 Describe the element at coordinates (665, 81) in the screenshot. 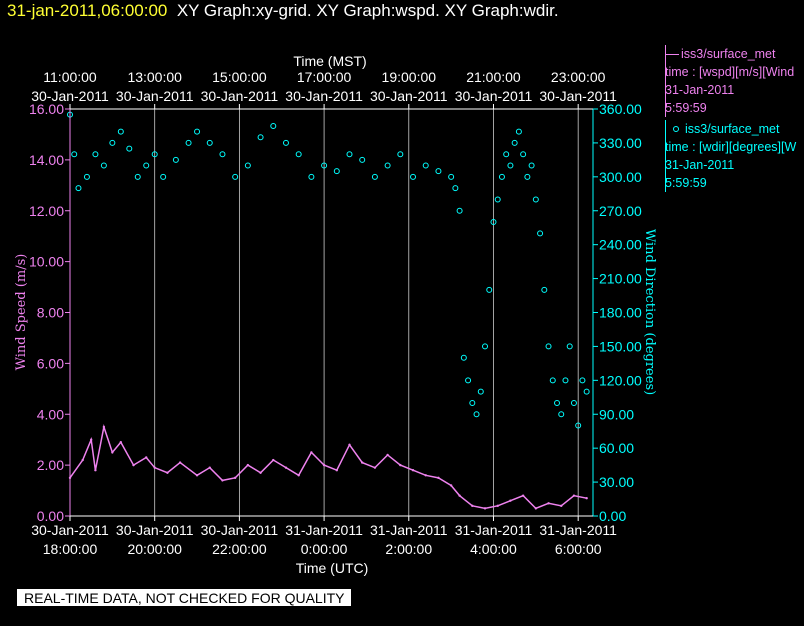

I see `legend-wspd-bracket` at that location.